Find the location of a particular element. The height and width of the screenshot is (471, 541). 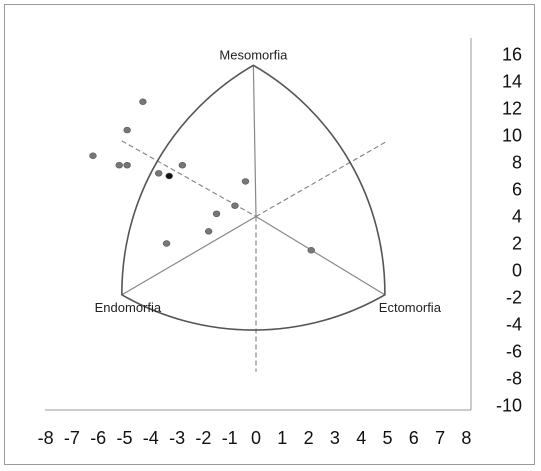

y-tick-label: -8 is located at coordinates (514, 379).